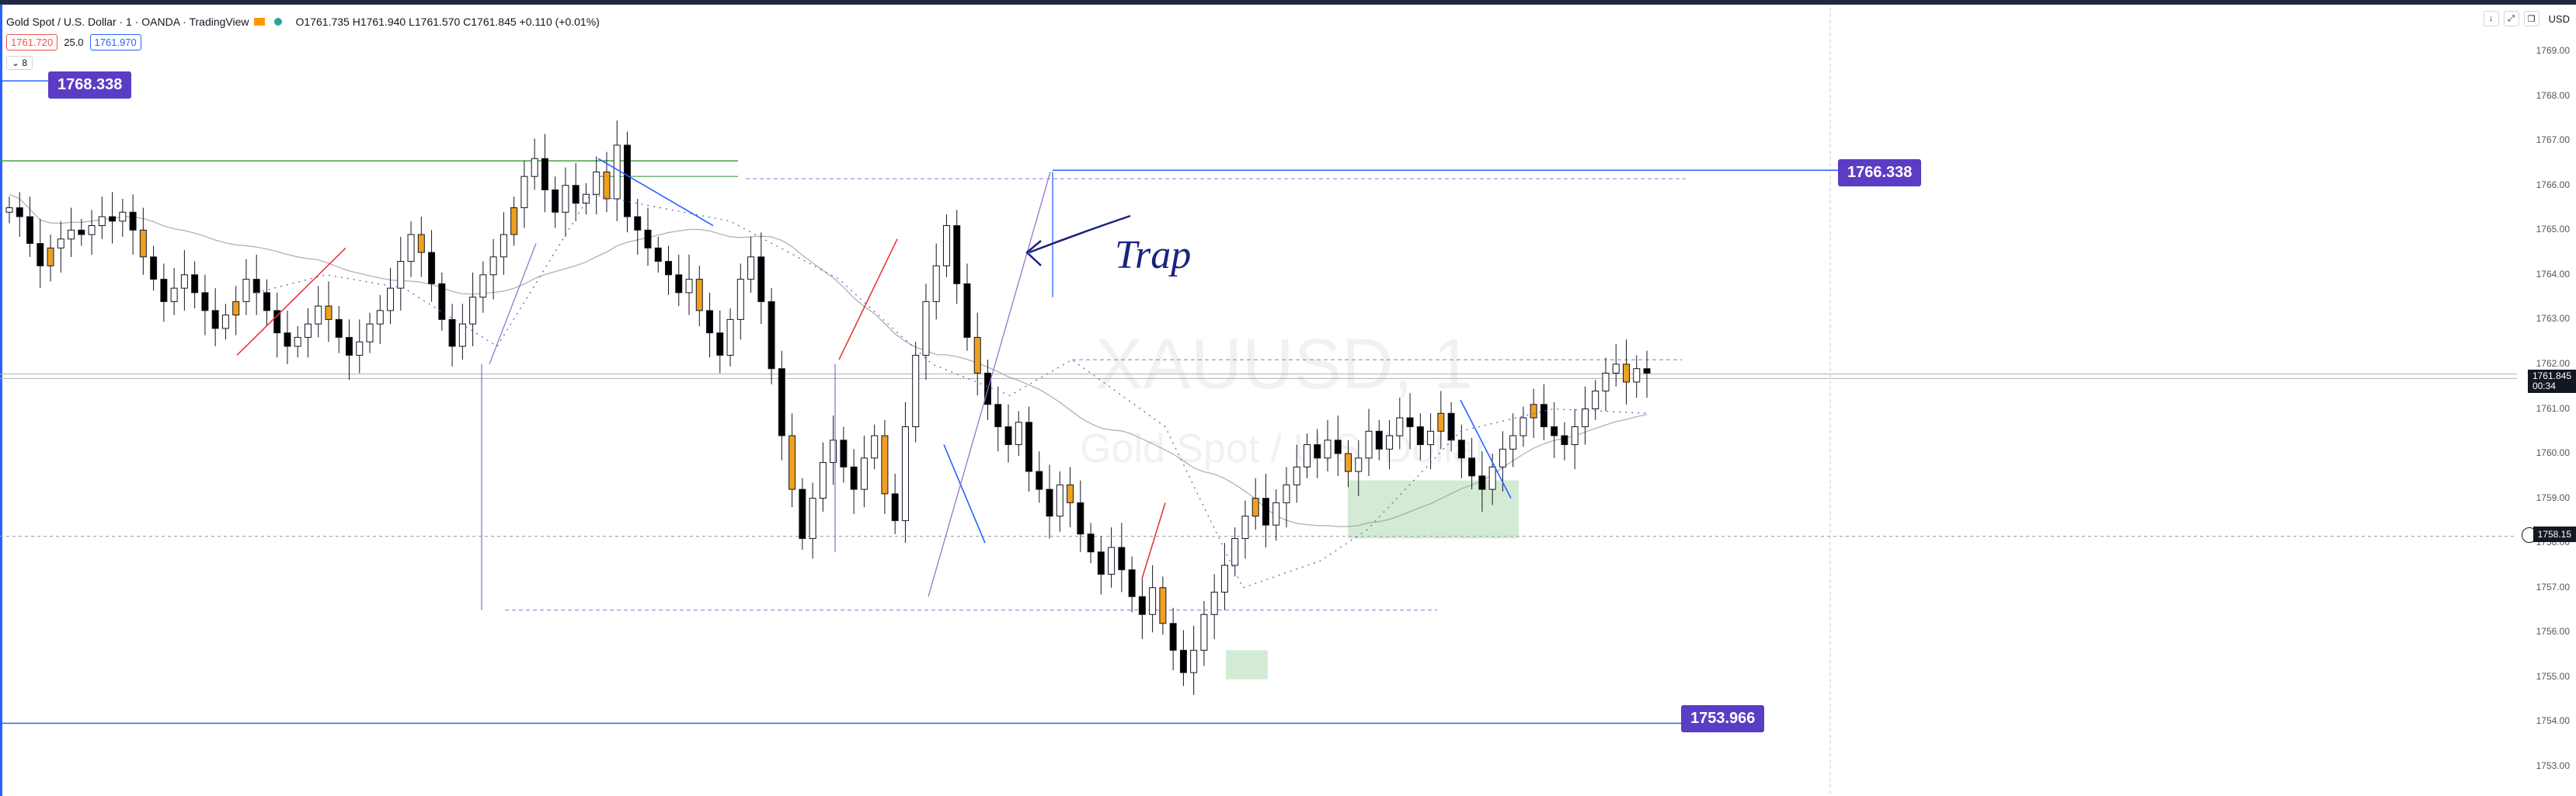 The width and height of the screenshot is (2576, 796). Describe the element at coordinates (1288, 2) in the screenshot. I see `window-top-bar` at that location.